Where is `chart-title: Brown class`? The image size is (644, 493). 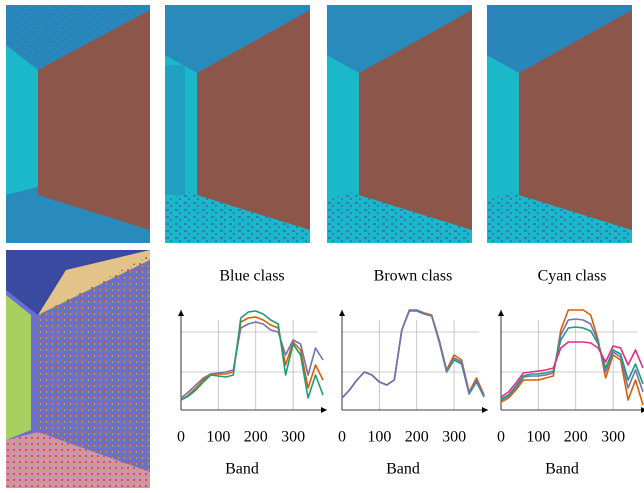 chart-title: Brown class is located at coordinates (413, 276).